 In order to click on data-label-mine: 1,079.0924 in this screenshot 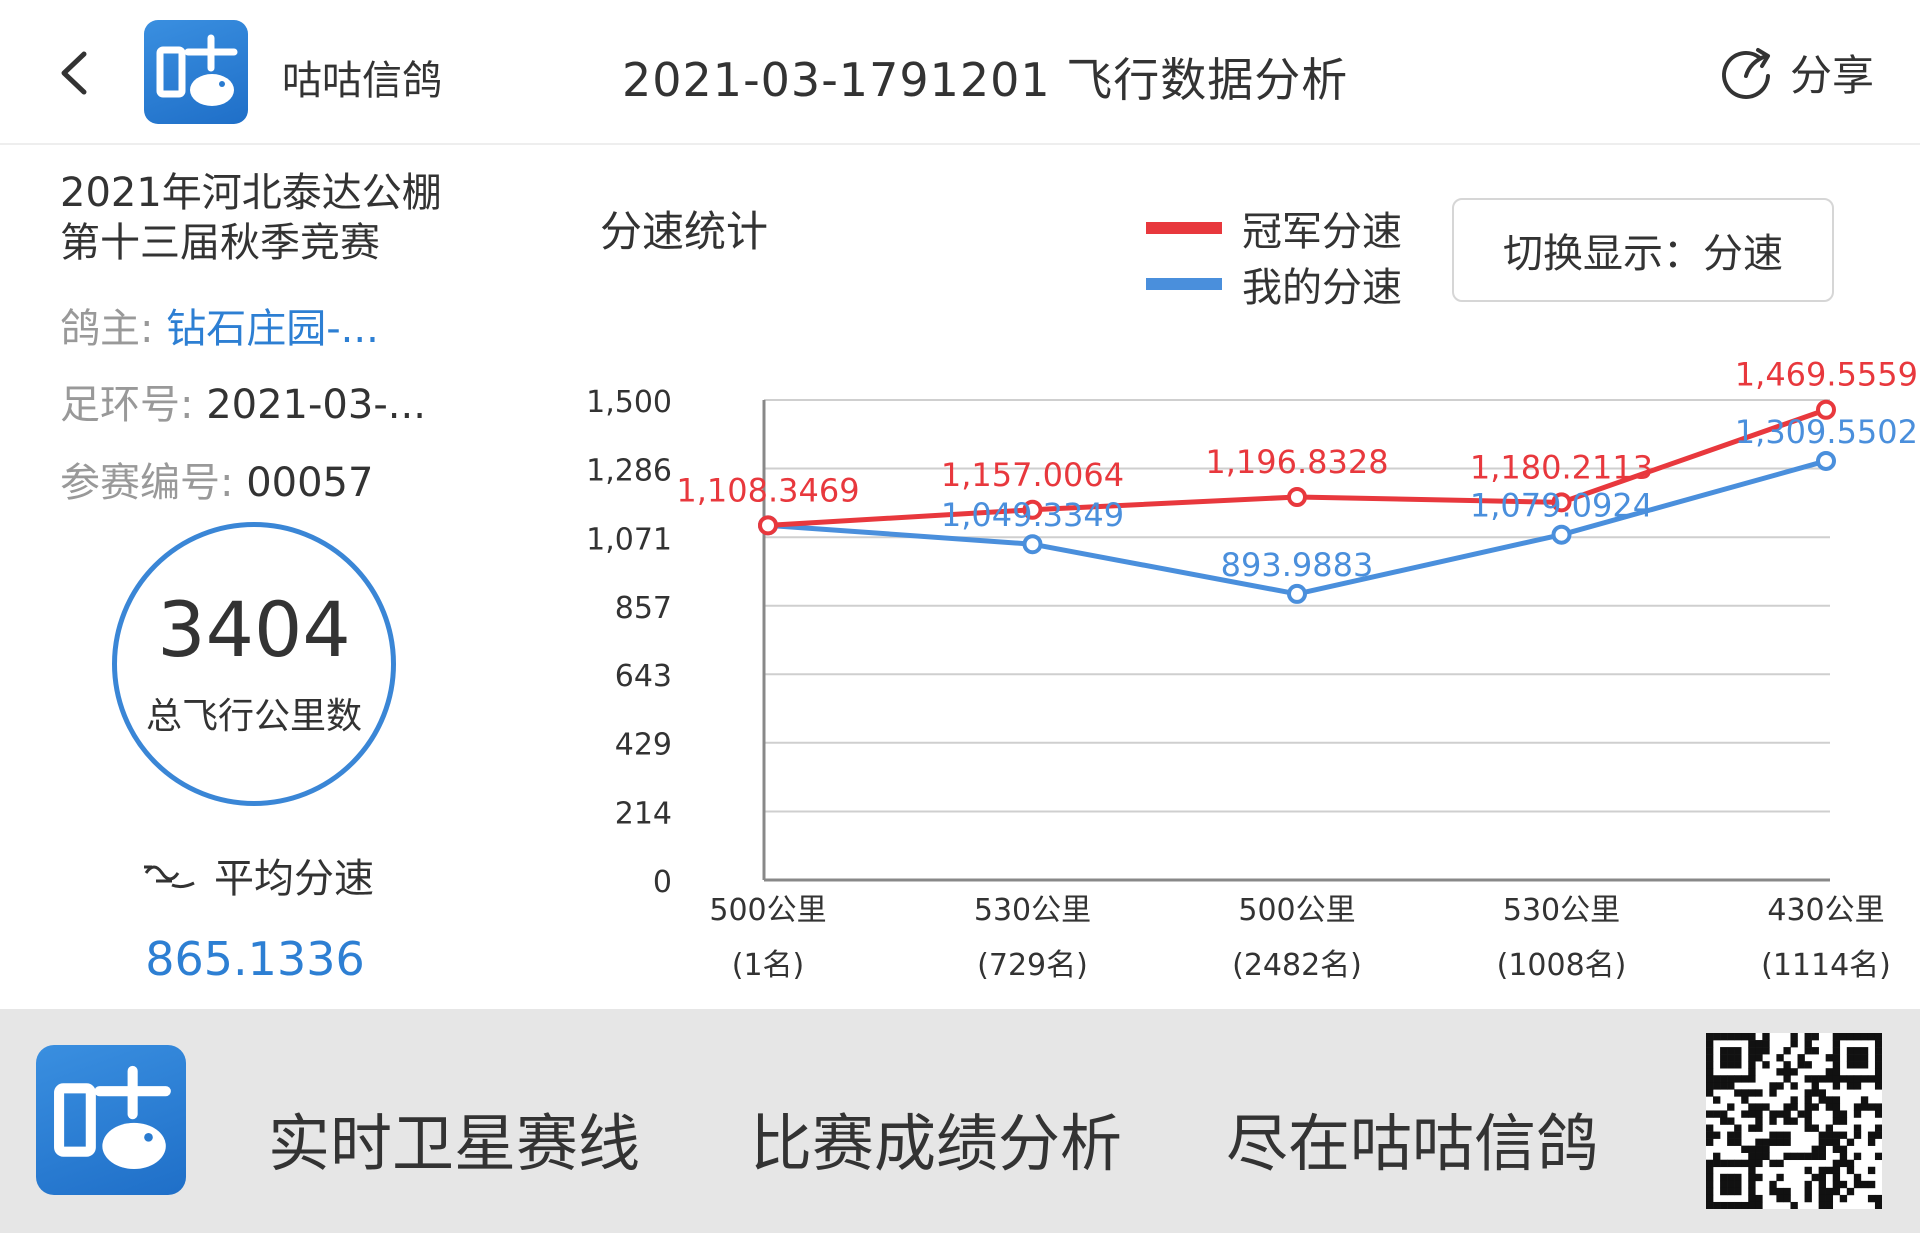, I will do `click(1561, 506)`.